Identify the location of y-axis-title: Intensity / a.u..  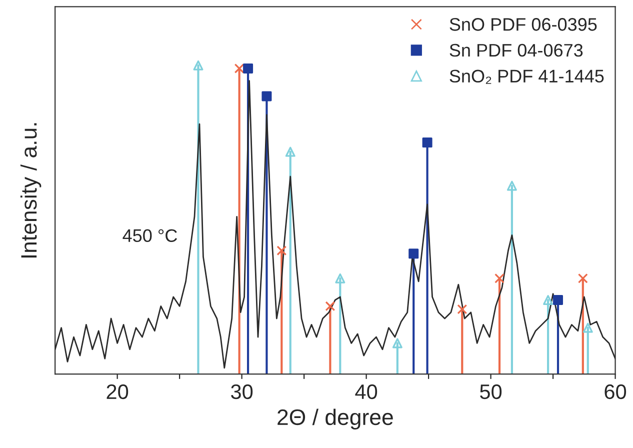
(31, 190).